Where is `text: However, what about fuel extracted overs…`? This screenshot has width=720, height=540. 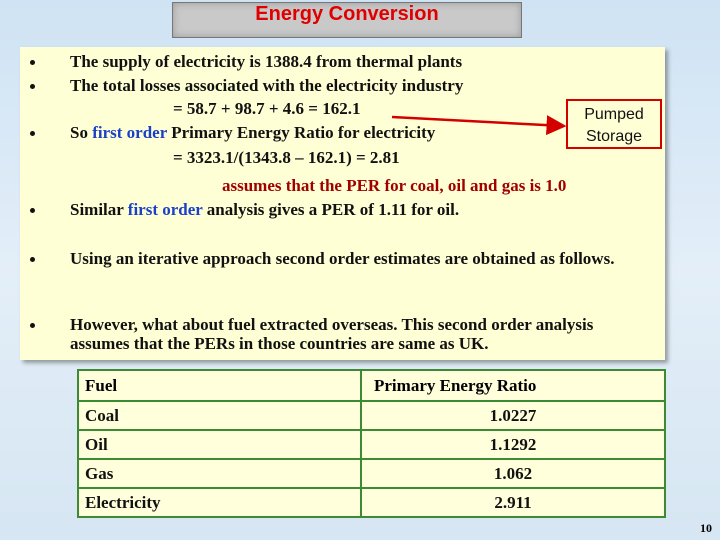
text: However, what about fuel extracted overs… is located at coordinates (332, 334).